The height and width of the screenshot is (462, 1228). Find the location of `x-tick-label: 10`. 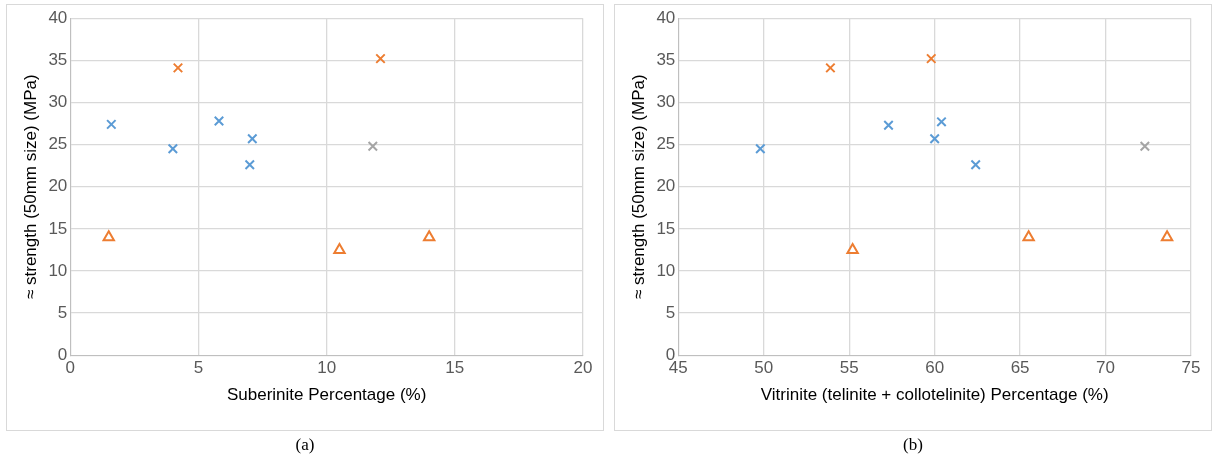

x-tick-label: 10 is located at coordinates (327, 368).